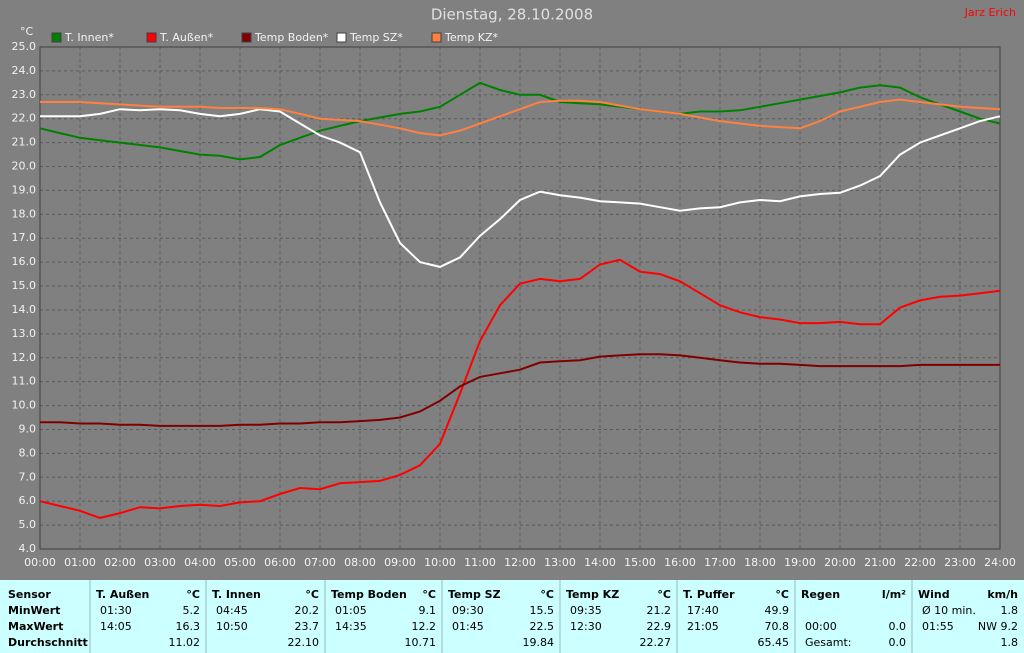 The width and height of the screenshot is (1024, 653). Describe the element at coordinates (960, 562) in the screenshot. I see `x-tick-label: 23:00` at that location.